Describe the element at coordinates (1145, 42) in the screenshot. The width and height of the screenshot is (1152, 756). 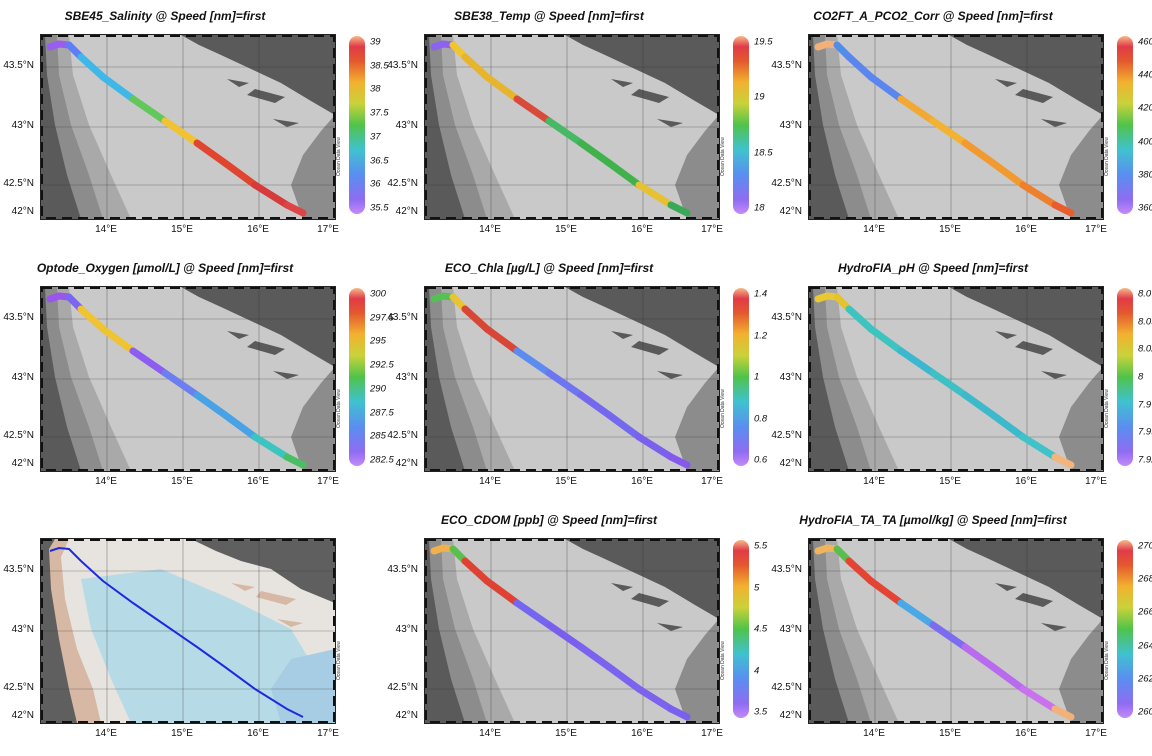
I see `colorbar-tick: 460` at that location.